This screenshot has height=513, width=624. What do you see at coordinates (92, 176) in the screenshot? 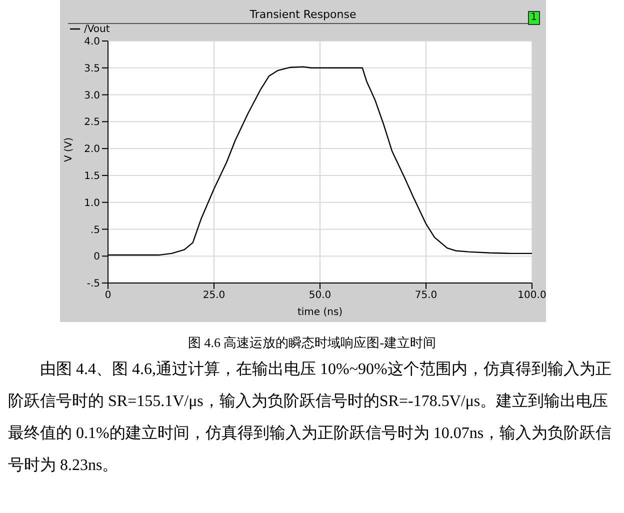
I see `y-tick-label: 1.5` at bounding box center [92, 176].